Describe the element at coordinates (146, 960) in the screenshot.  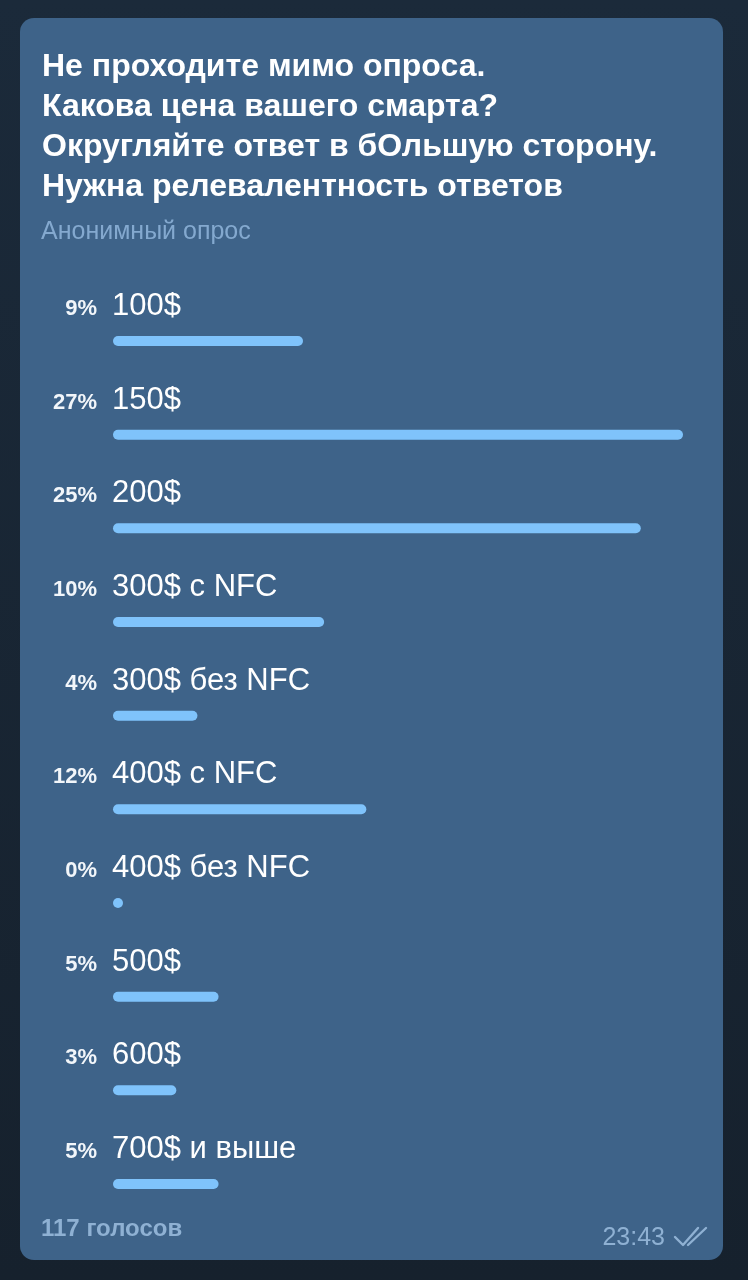
I see `y-tick-label: 500$` at that location.